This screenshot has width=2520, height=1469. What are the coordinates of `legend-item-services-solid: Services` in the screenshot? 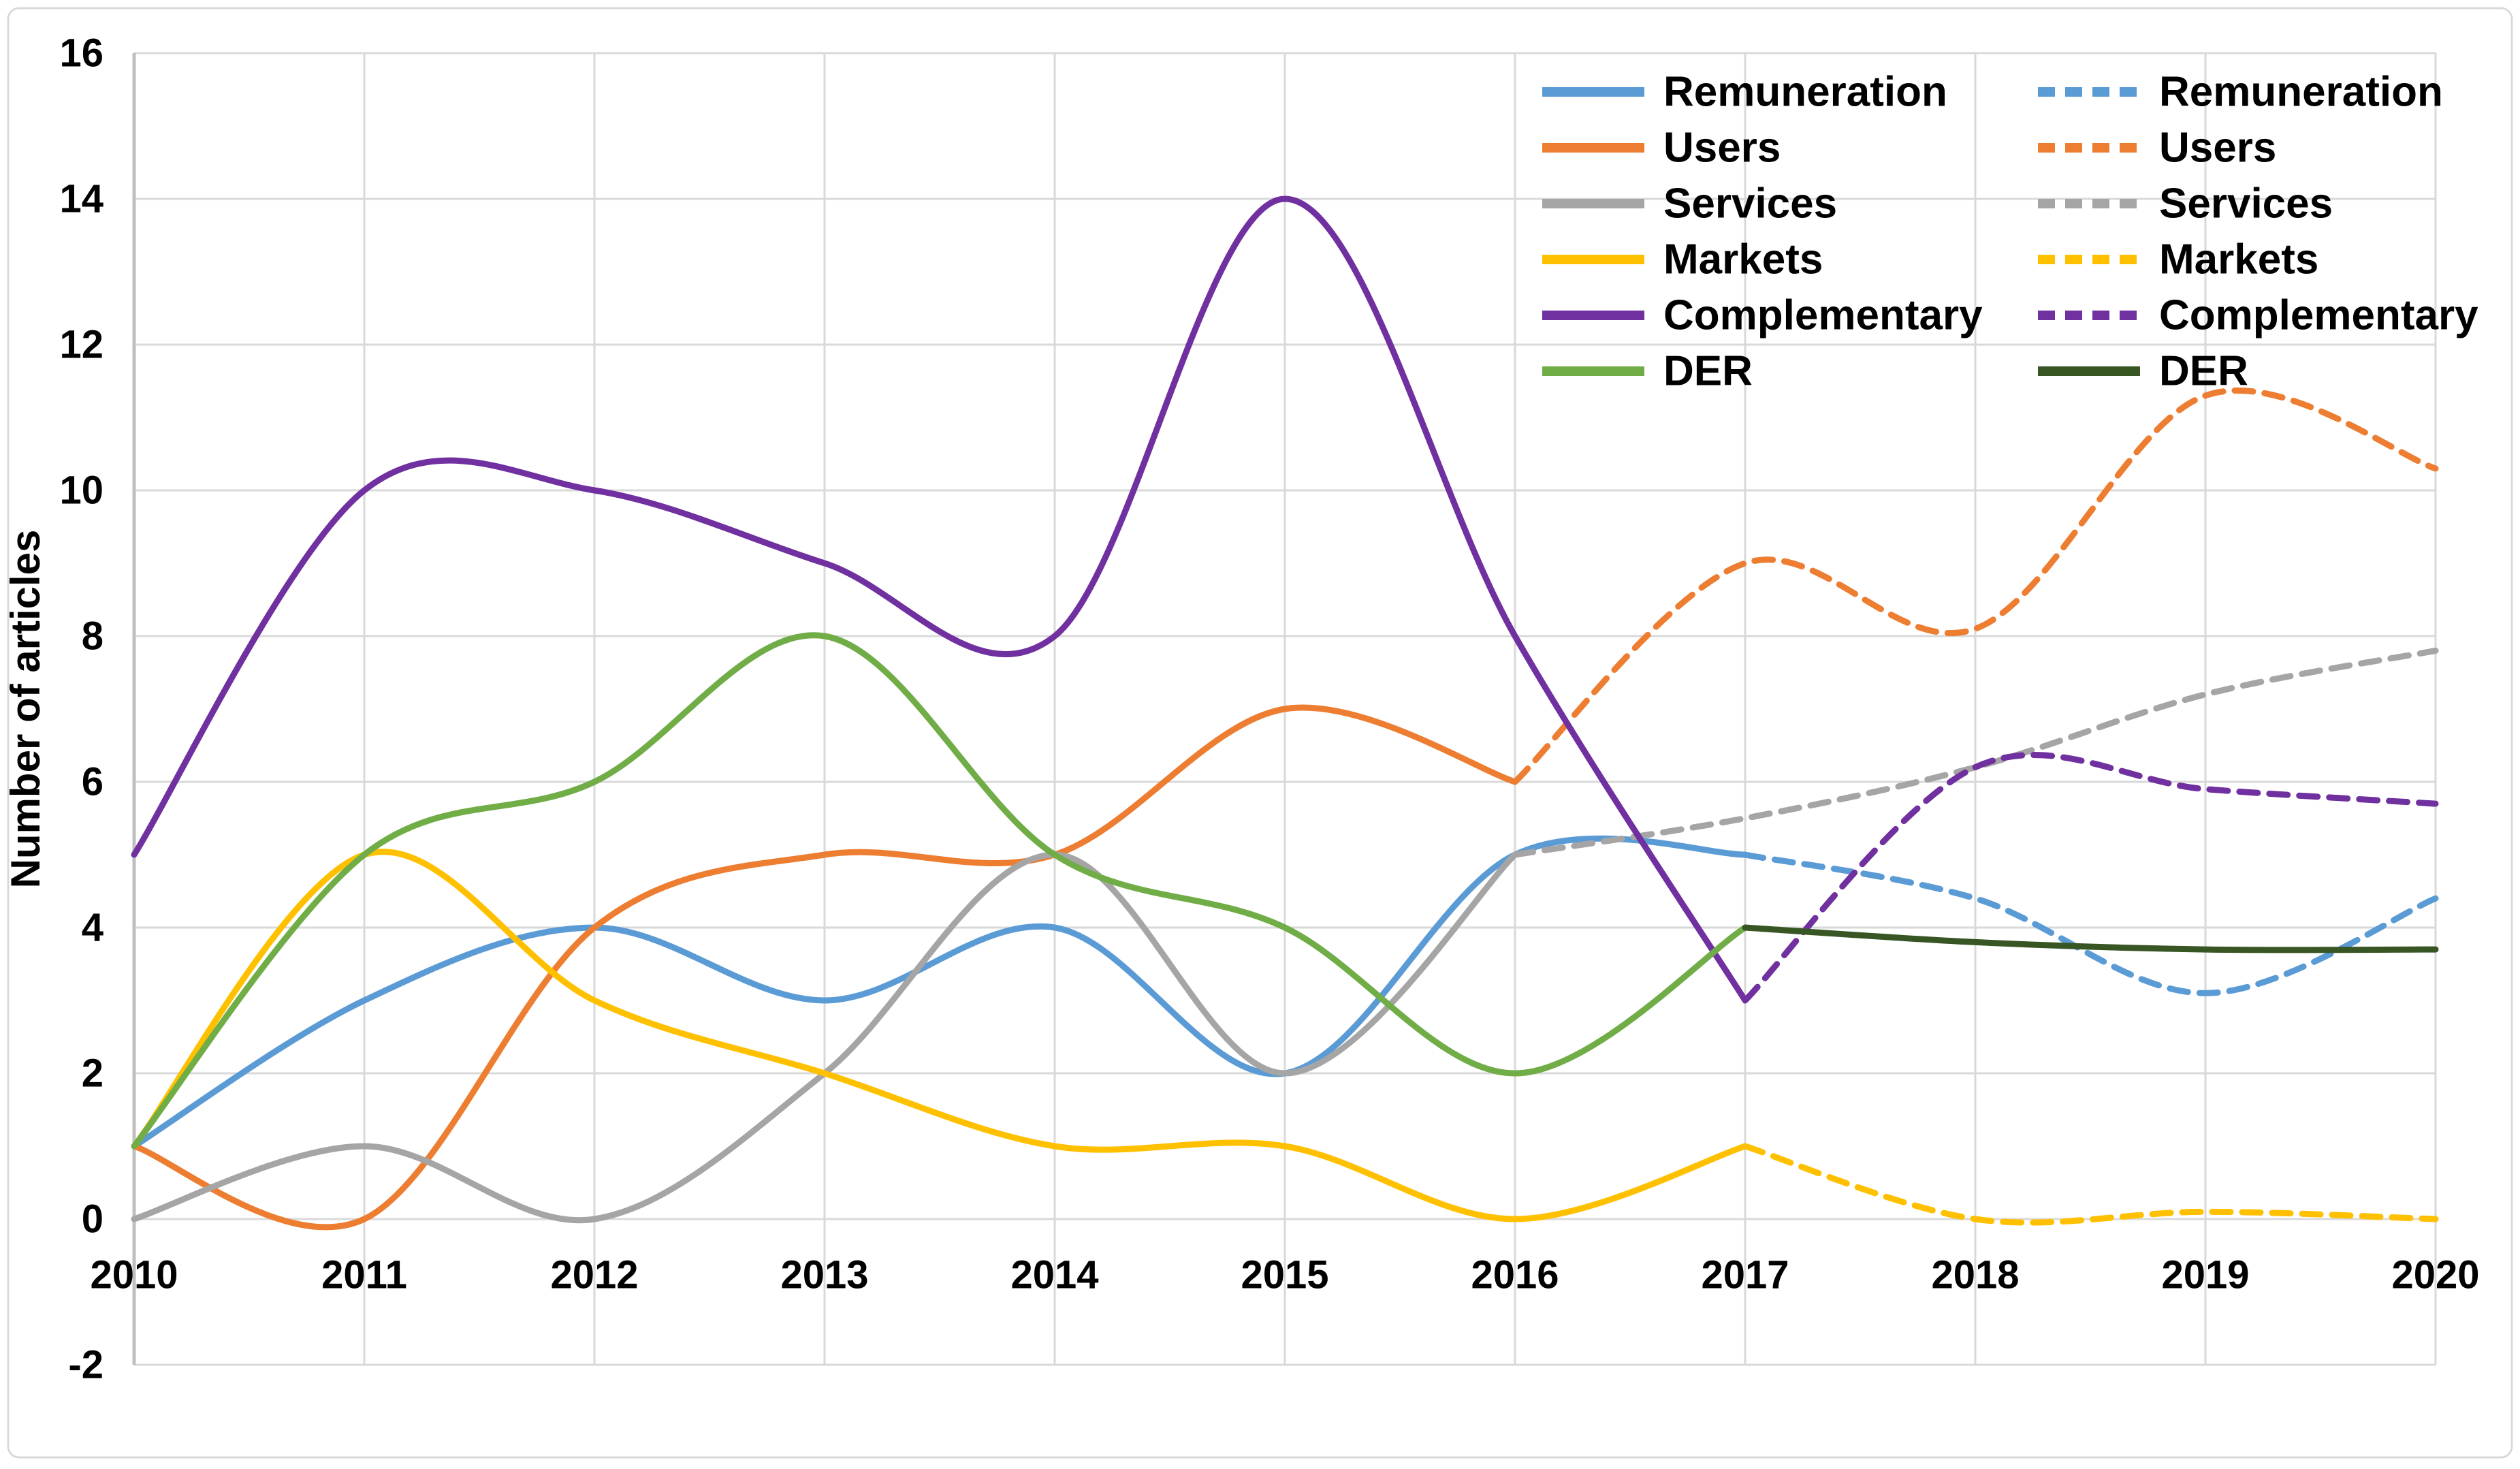 It's located at (1689, 203).